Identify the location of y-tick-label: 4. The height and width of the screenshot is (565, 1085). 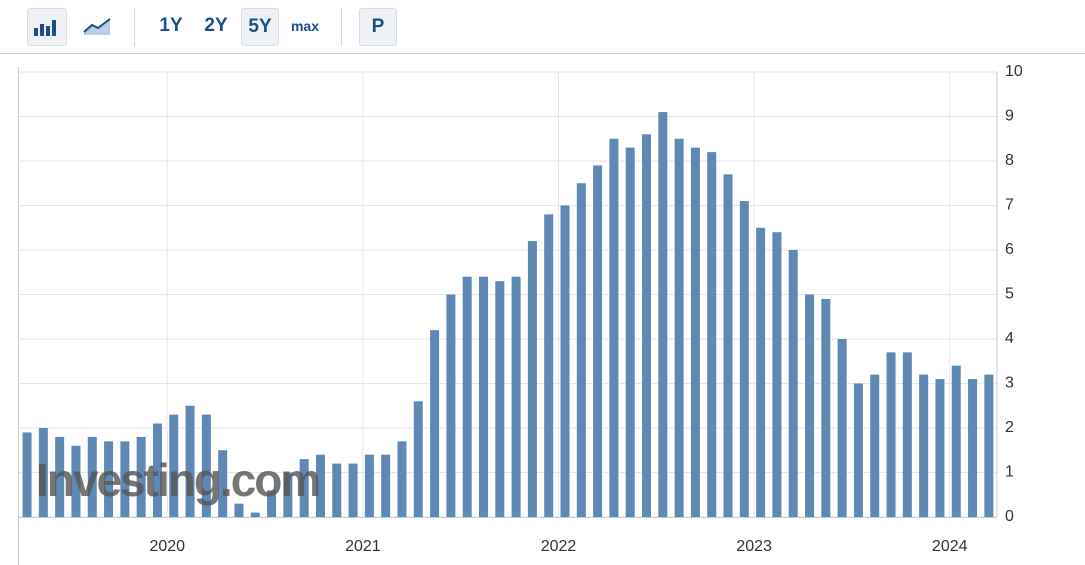
(1009, 338).